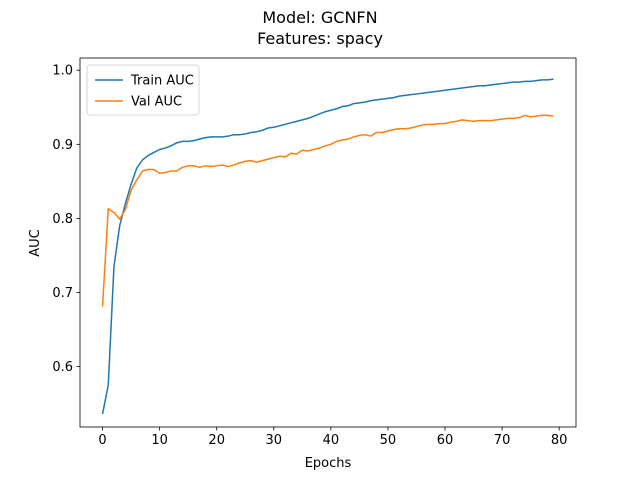  Describe the element at coordinates (159, 440) in the screenshot. I see `x-tick-label: 10` at that location.